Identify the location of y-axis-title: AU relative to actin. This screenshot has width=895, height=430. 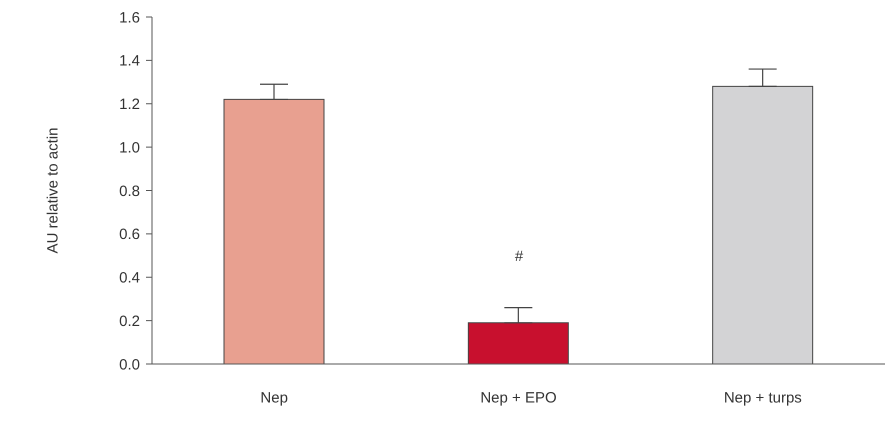
(53, 191).